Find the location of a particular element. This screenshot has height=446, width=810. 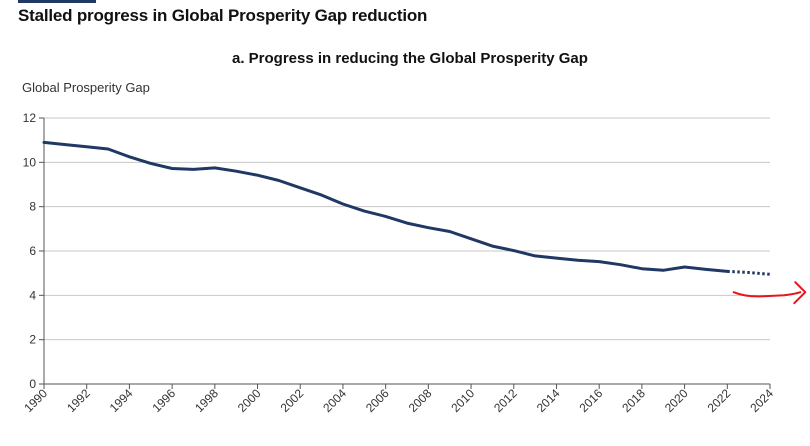

x-tick-label: 1998 is located at coordinates (206, 400).